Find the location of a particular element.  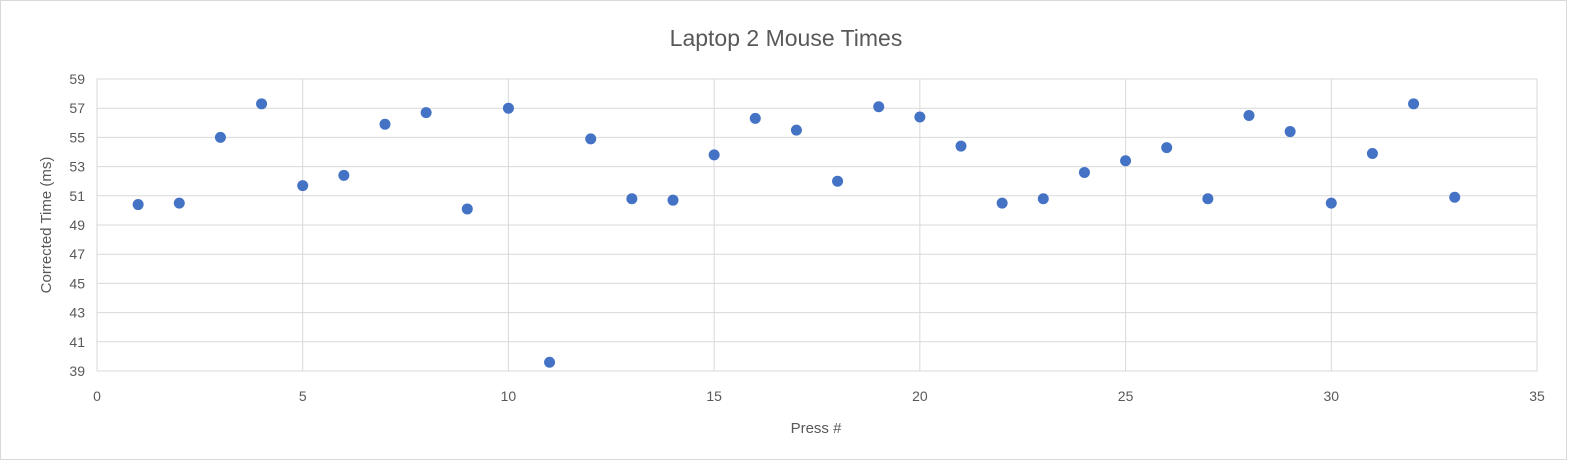

x-tick-label: 5 is located at coordinates (303, 396).